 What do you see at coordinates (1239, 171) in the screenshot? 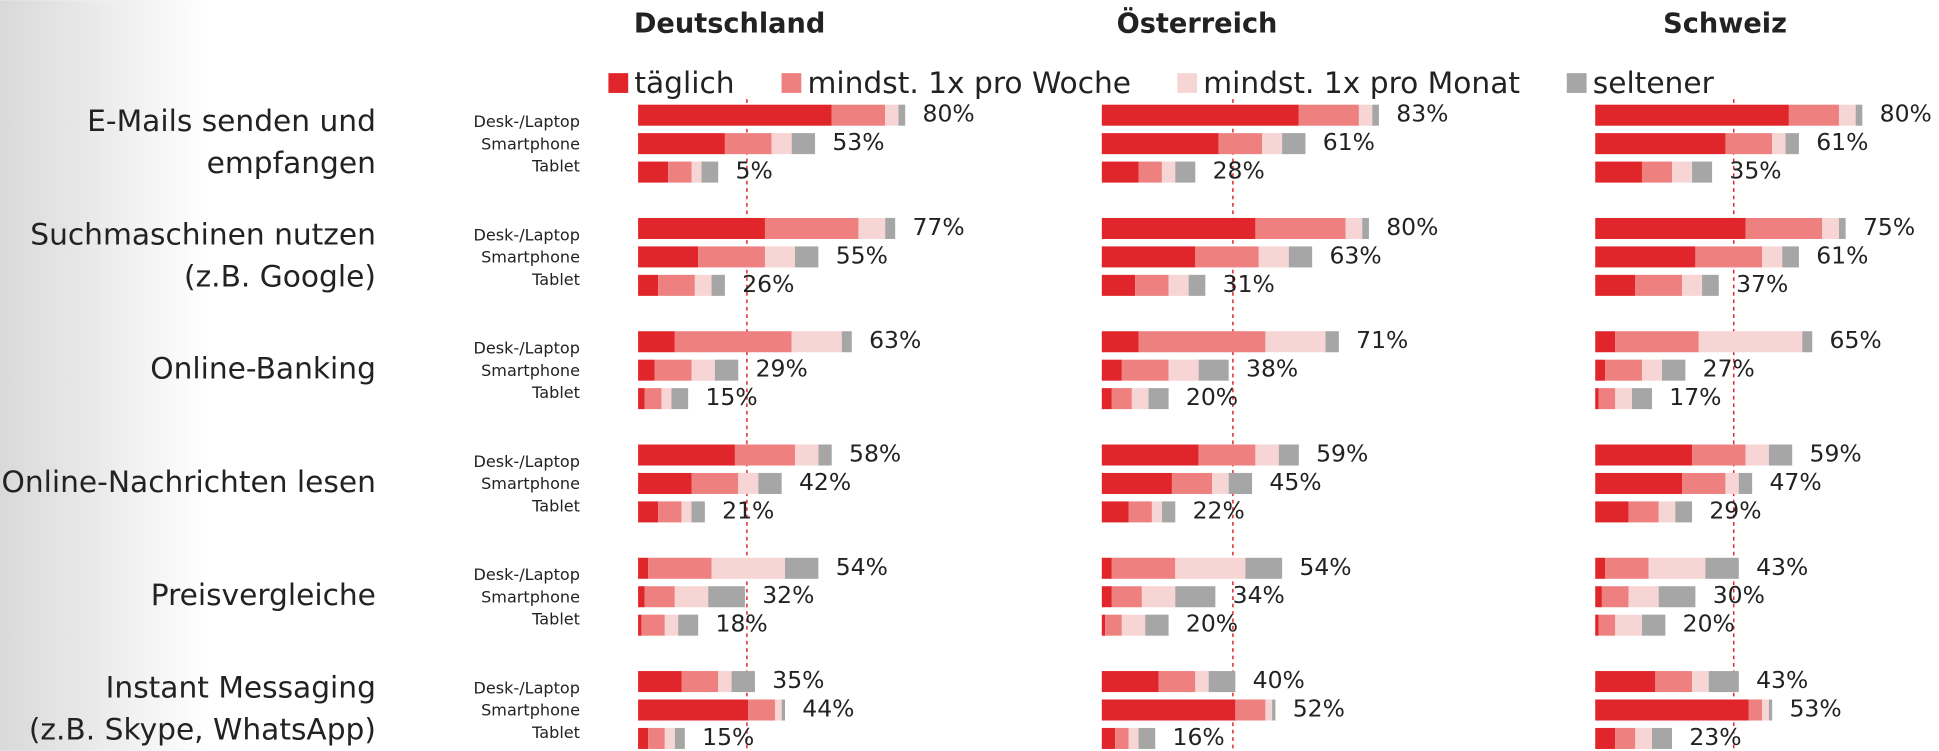
I see `total-label: 28%` at bounding box center [1239, 171].